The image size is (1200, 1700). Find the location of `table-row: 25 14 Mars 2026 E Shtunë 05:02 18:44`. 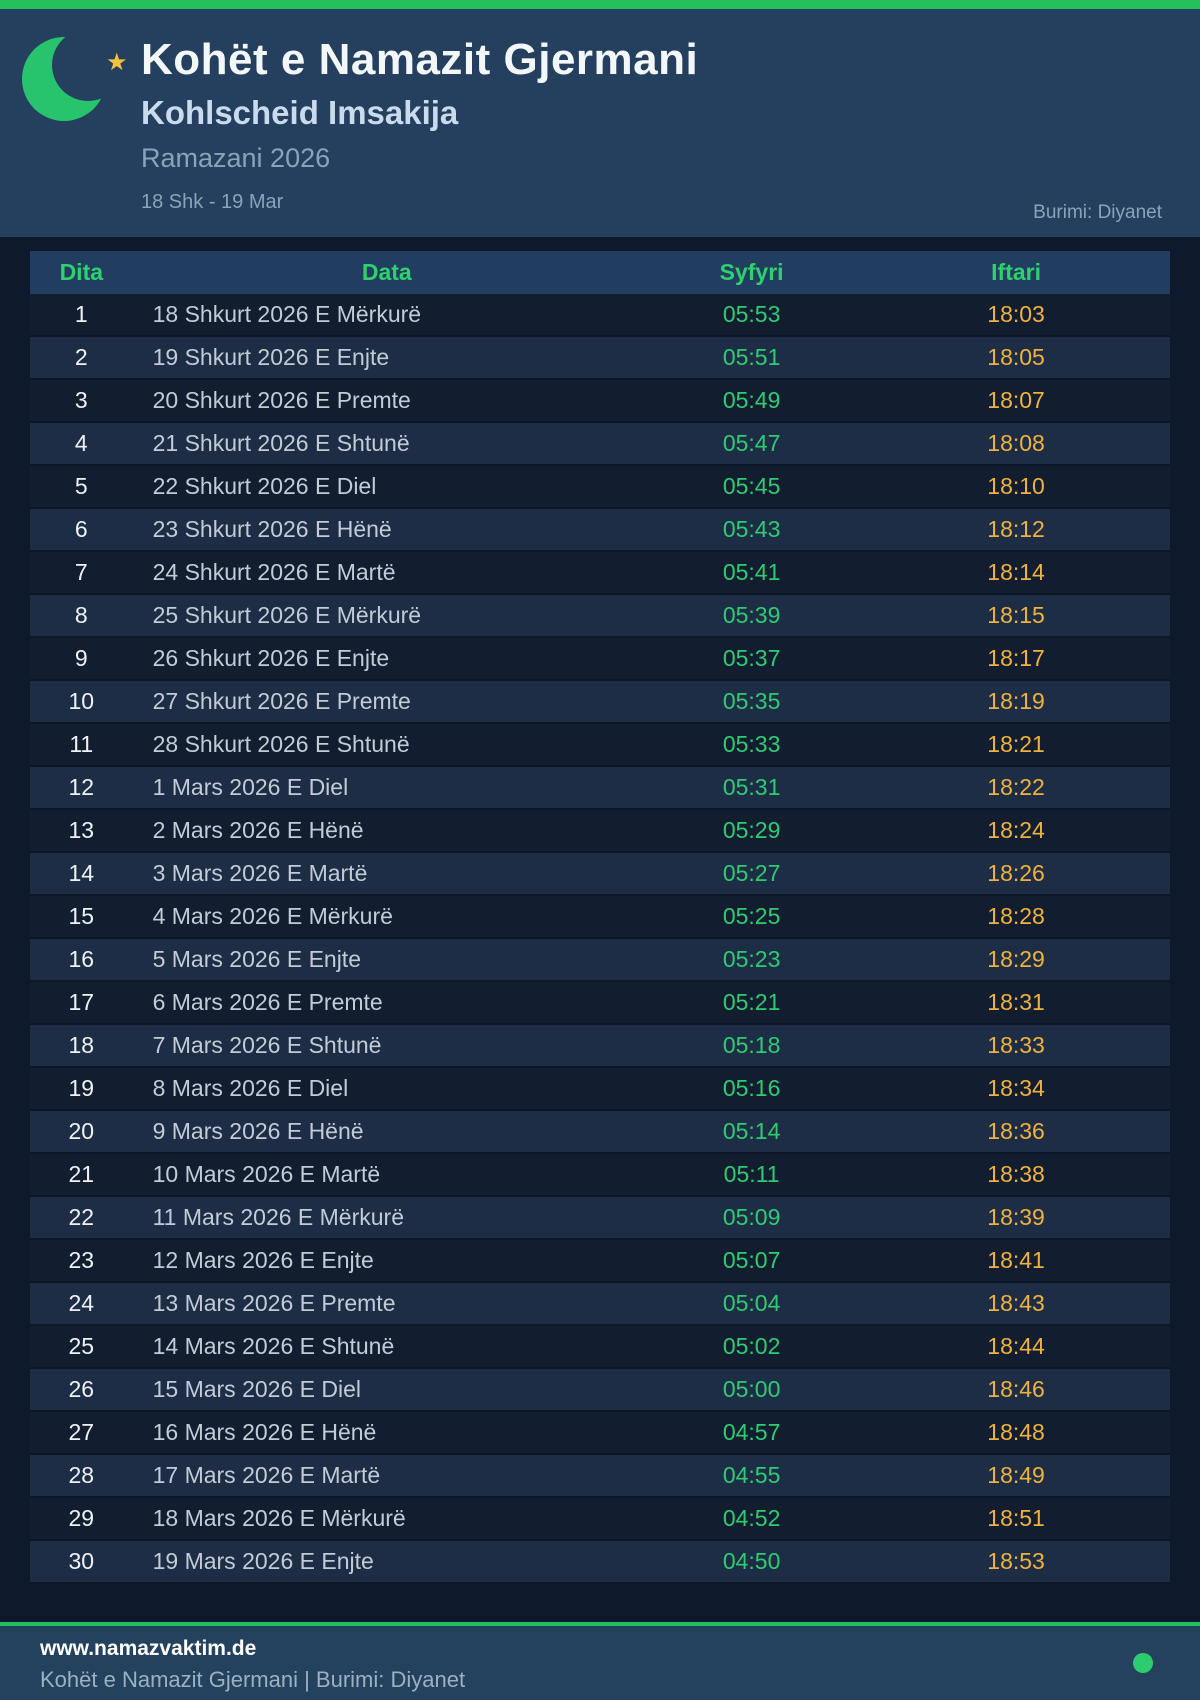

table-row: 25 14 Mars 2026 E Shtunë 05:02 18:44 is located at coordinates (600, 1347).